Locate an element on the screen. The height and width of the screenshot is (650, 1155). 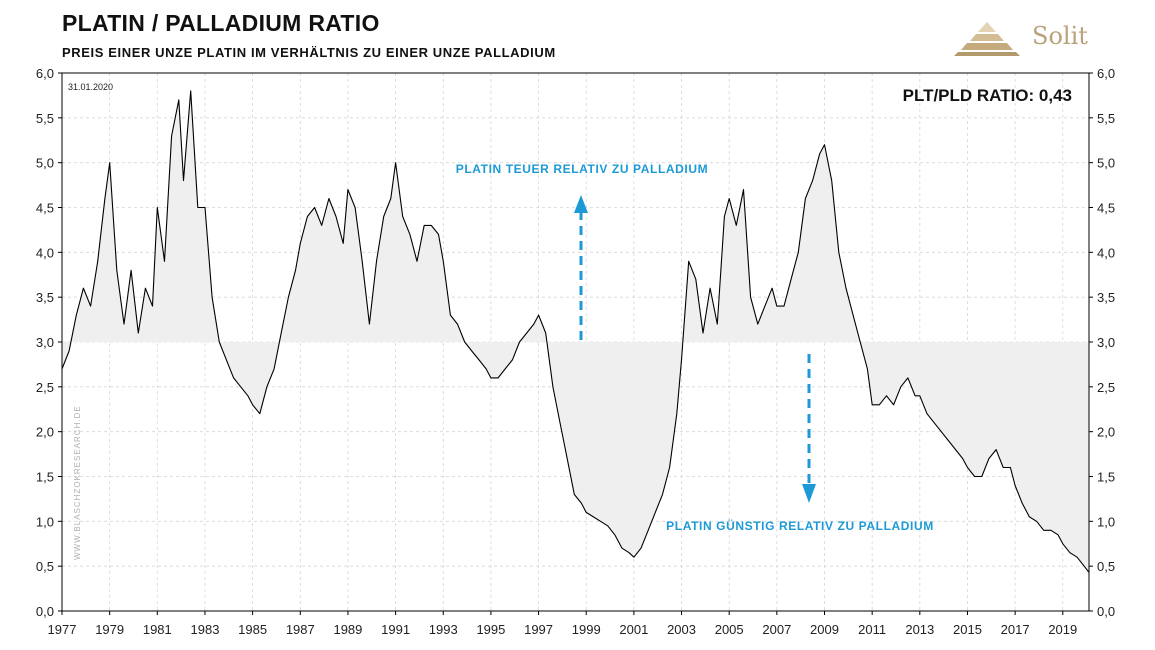
pyramid-logo-icon is located at coordinates (987, 39).